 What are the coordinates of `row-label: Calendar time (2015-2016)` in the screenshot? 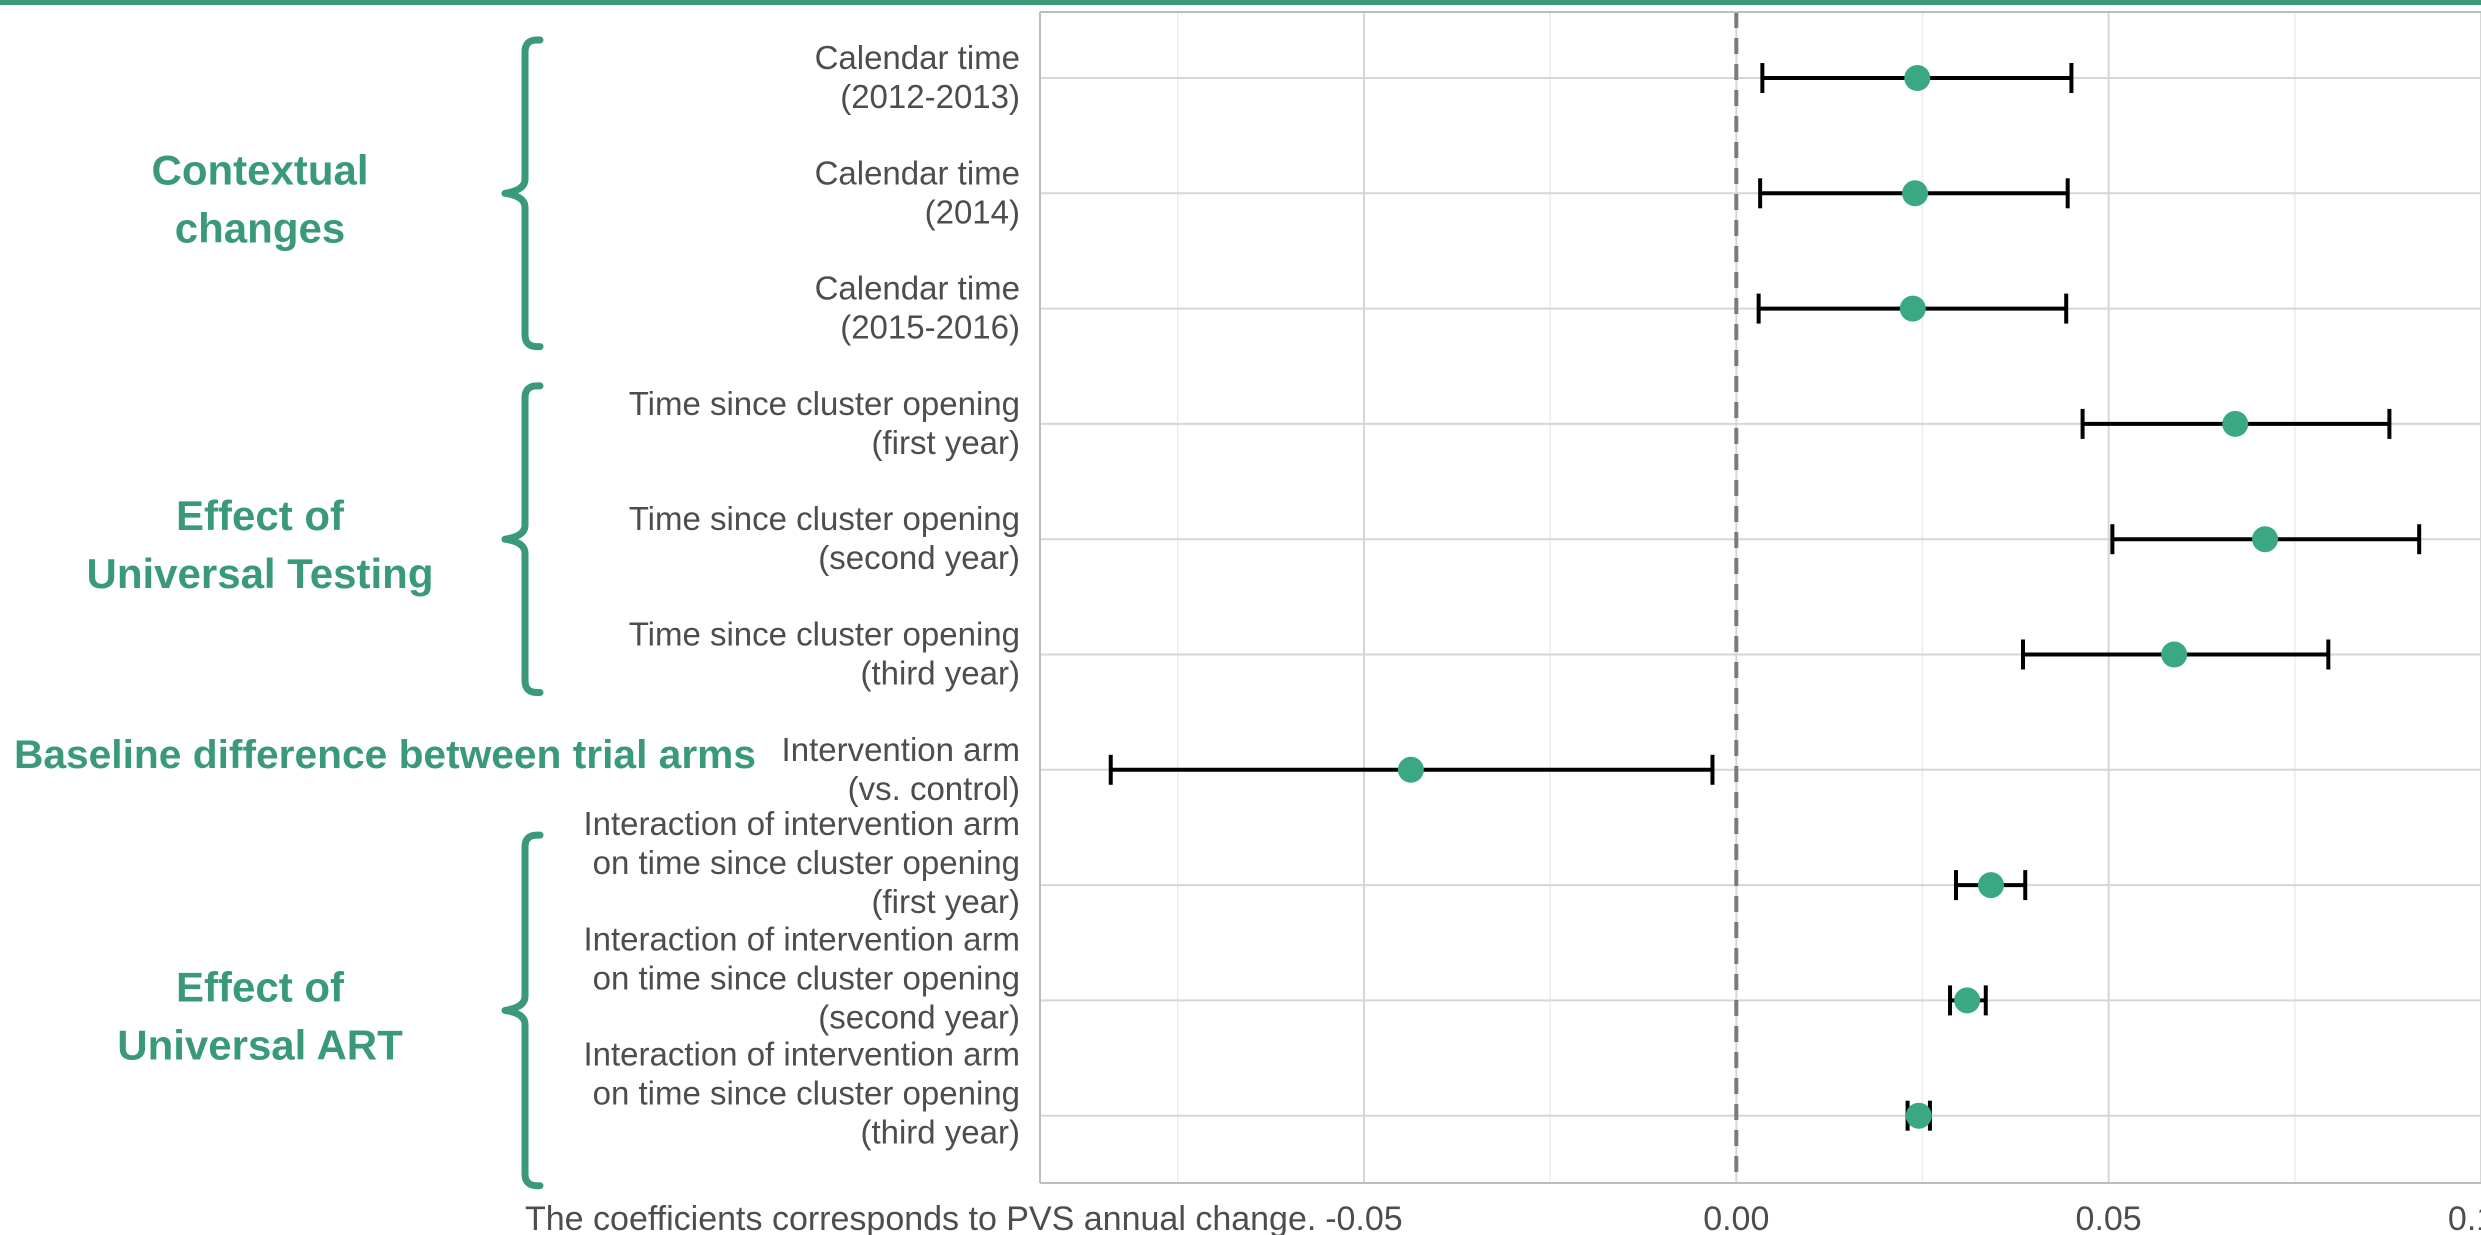 It's located at (917, 308).